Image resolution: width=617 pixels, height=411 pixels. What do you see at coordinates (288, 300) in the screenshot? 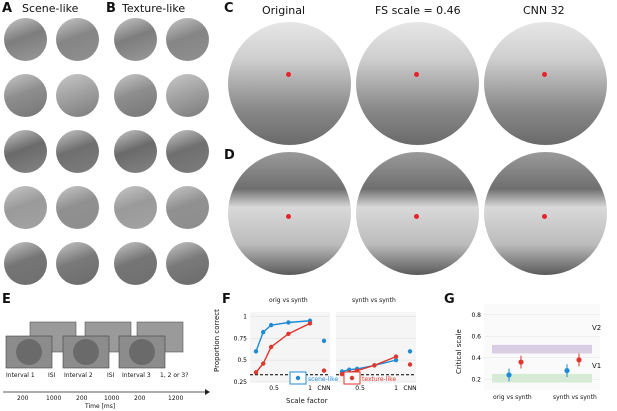
I see `f-subtitle-orig: orig vs synth` at bounding box center [288, 300].